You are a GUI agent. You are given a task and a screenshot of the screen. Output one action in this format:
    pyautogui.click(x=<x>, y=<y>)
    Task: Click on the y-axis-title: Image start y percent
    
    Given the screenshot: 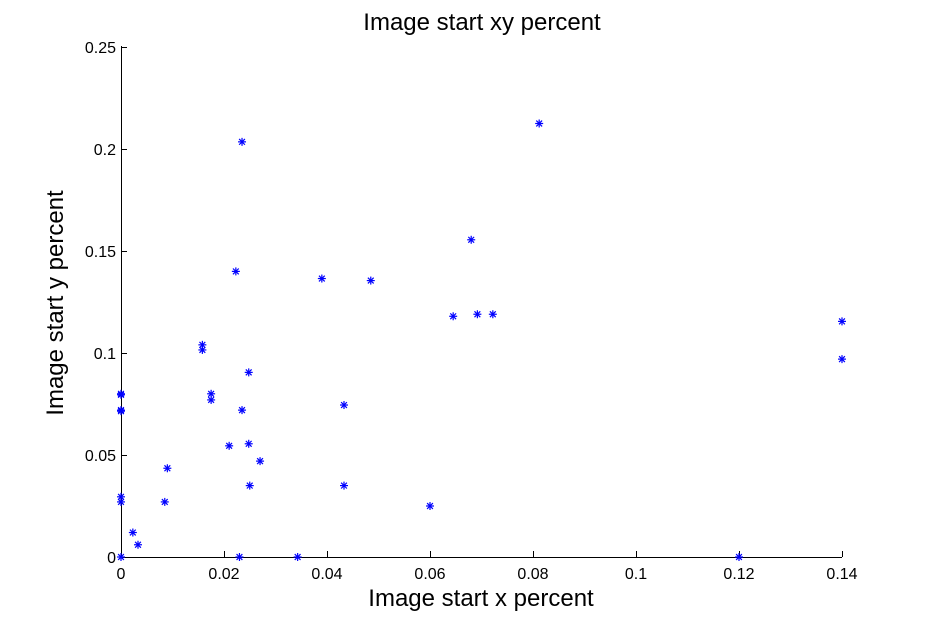 What is the action you would take?
    pyautogui.click(x=55, y=303)
    